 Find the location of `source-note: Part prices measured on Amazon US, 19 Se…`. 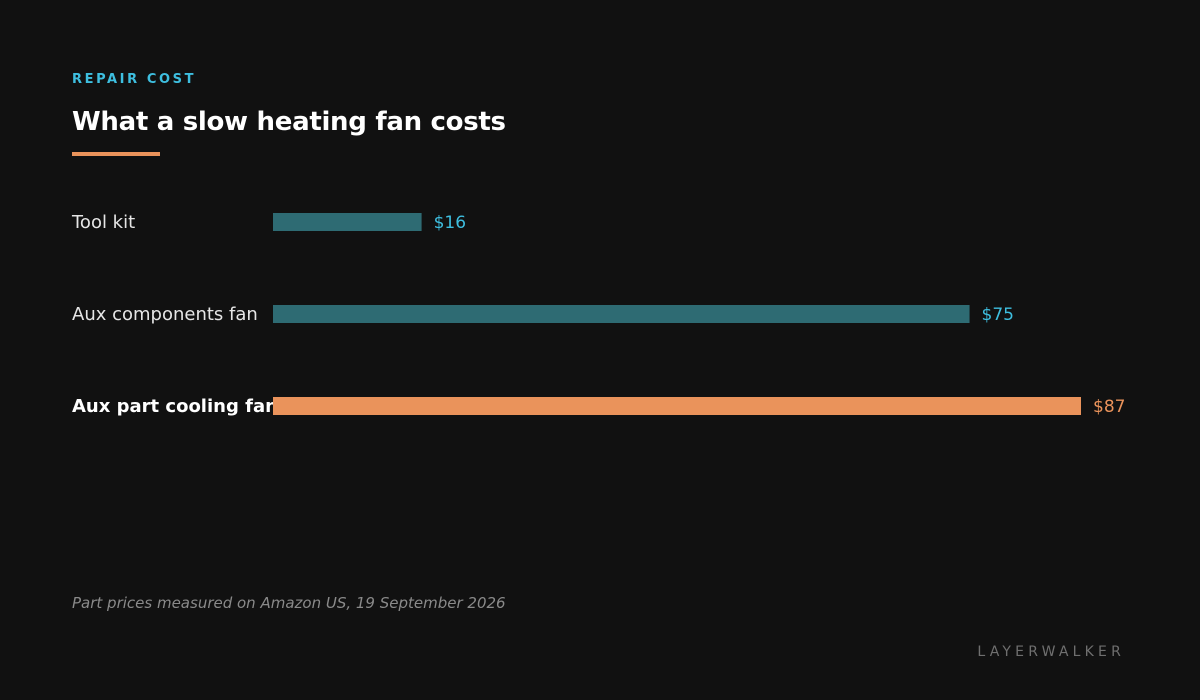

source-note: Part prices measured on Amazon US, 19 Se… is located at coordinates (289, 603).